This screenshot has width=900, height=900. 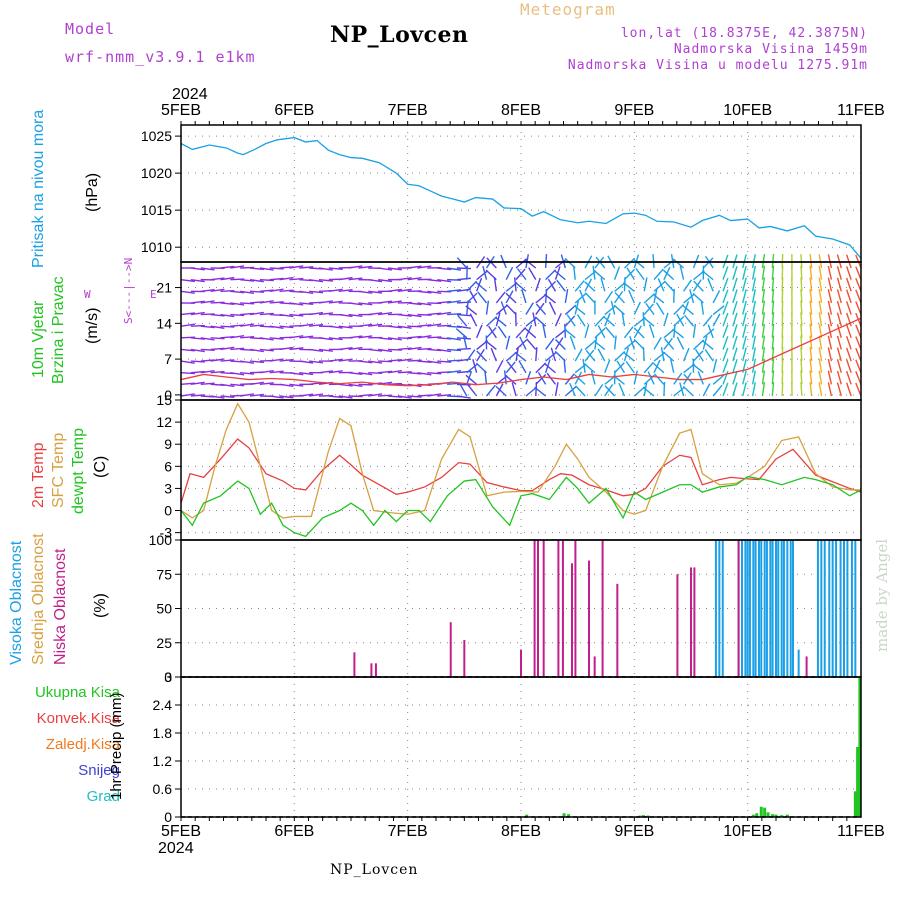 I want to click on y-tick-label: 25, so click(x=164, y=643).